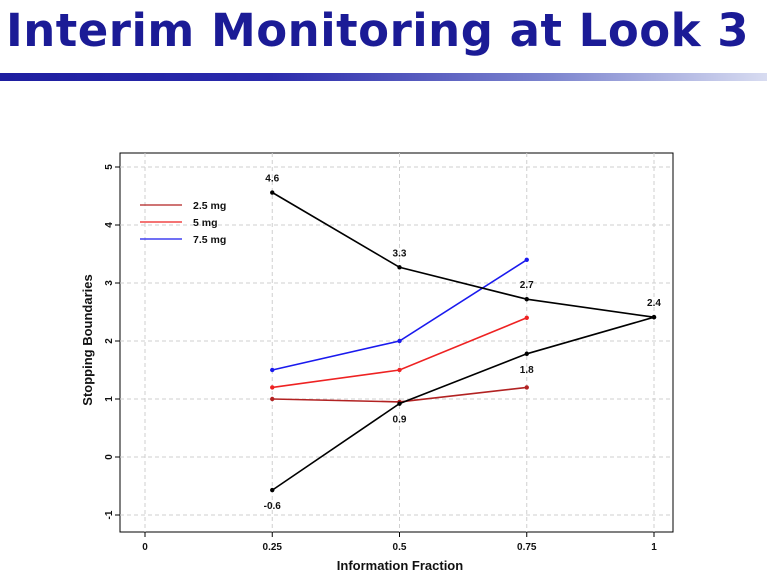 This screenshot has height=577, width=767. Describe the element at coordinates (145, 547) in the screenshot. I see `x-tick-label: 0` at that location.